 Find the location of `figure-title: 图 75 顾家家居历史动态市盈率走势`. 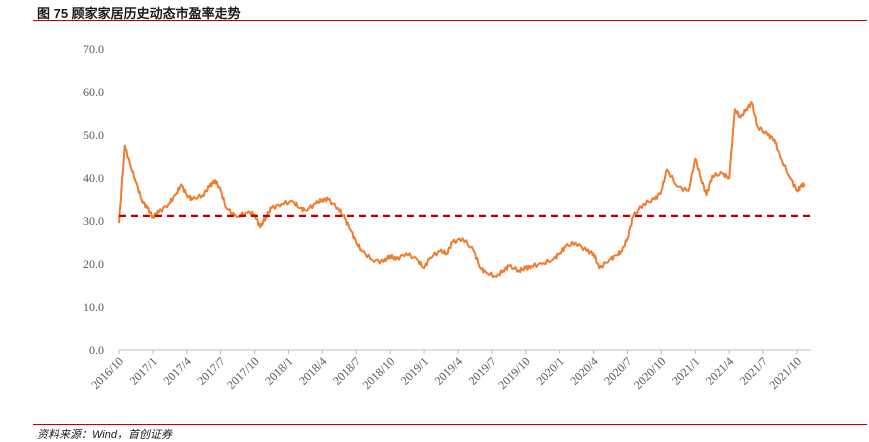

figure-title: 图 75 顾家家居历史动态市盈率走势 is located at coordinates (139, 13).